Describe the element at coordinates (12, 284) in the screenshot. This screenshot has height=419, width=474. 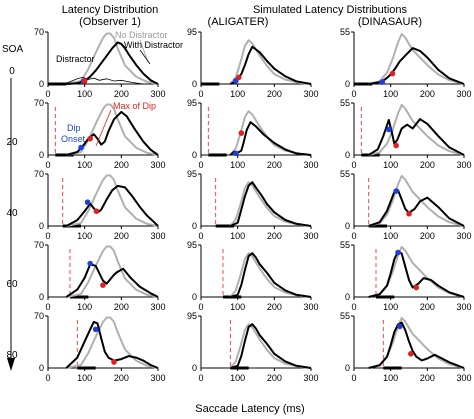
I see `soa-value: 60` at that location.